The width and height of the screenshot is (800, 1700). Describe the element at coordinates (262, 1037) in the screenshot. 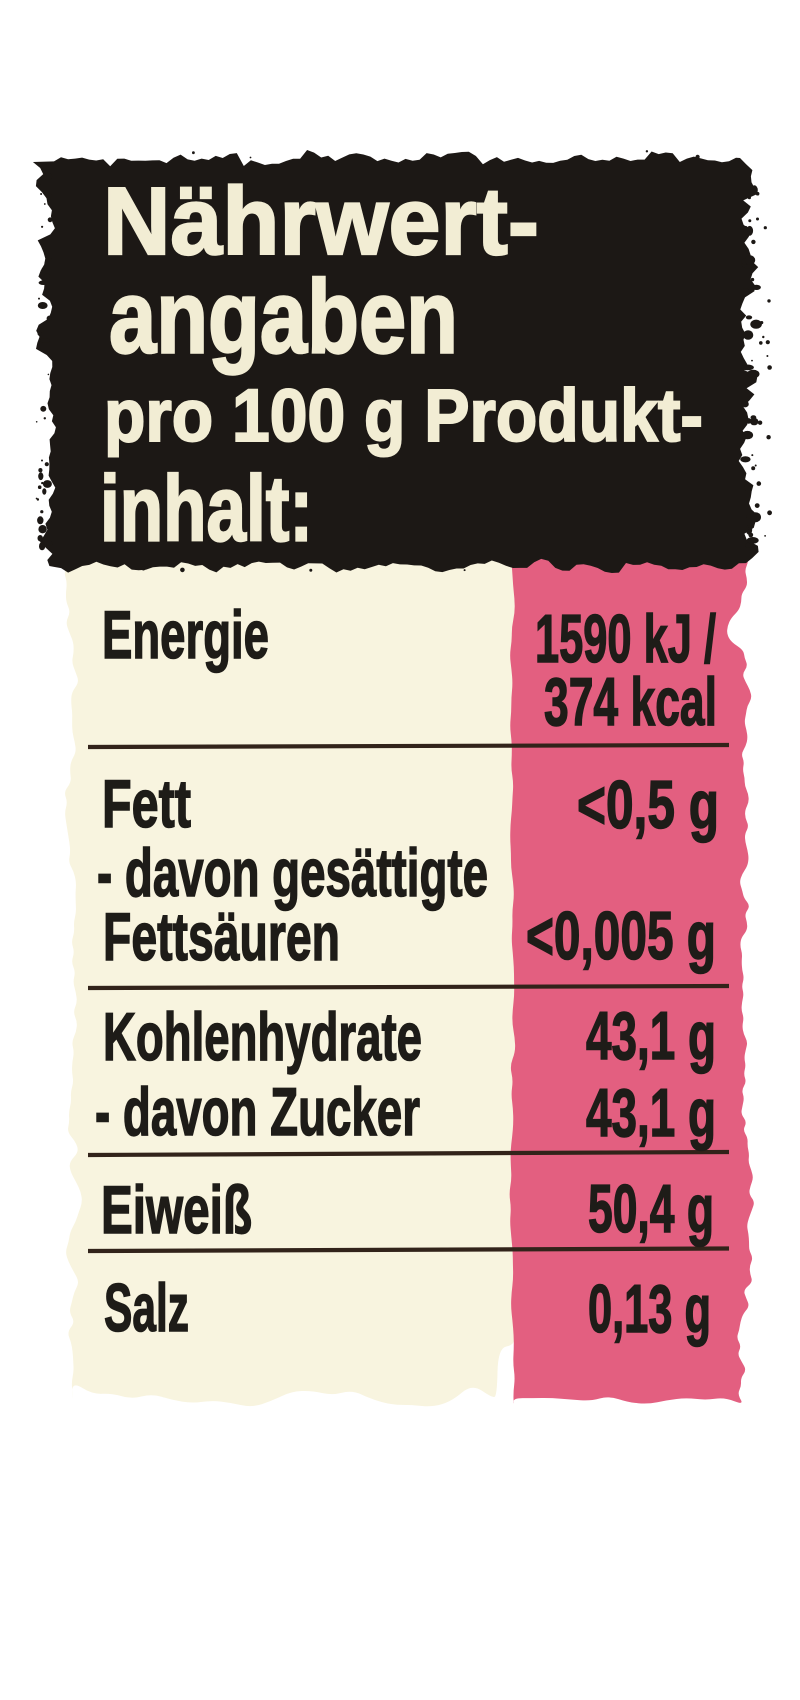

I see `svg-text: Kohlenhydrate` at that location.